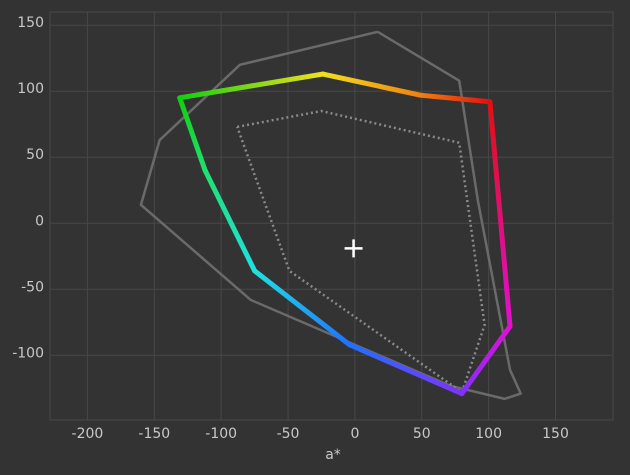  What do you see at coordinates (333, 455) in the screenshot?
I see `x-axis-label: a*` at bounding box center [333, 455].